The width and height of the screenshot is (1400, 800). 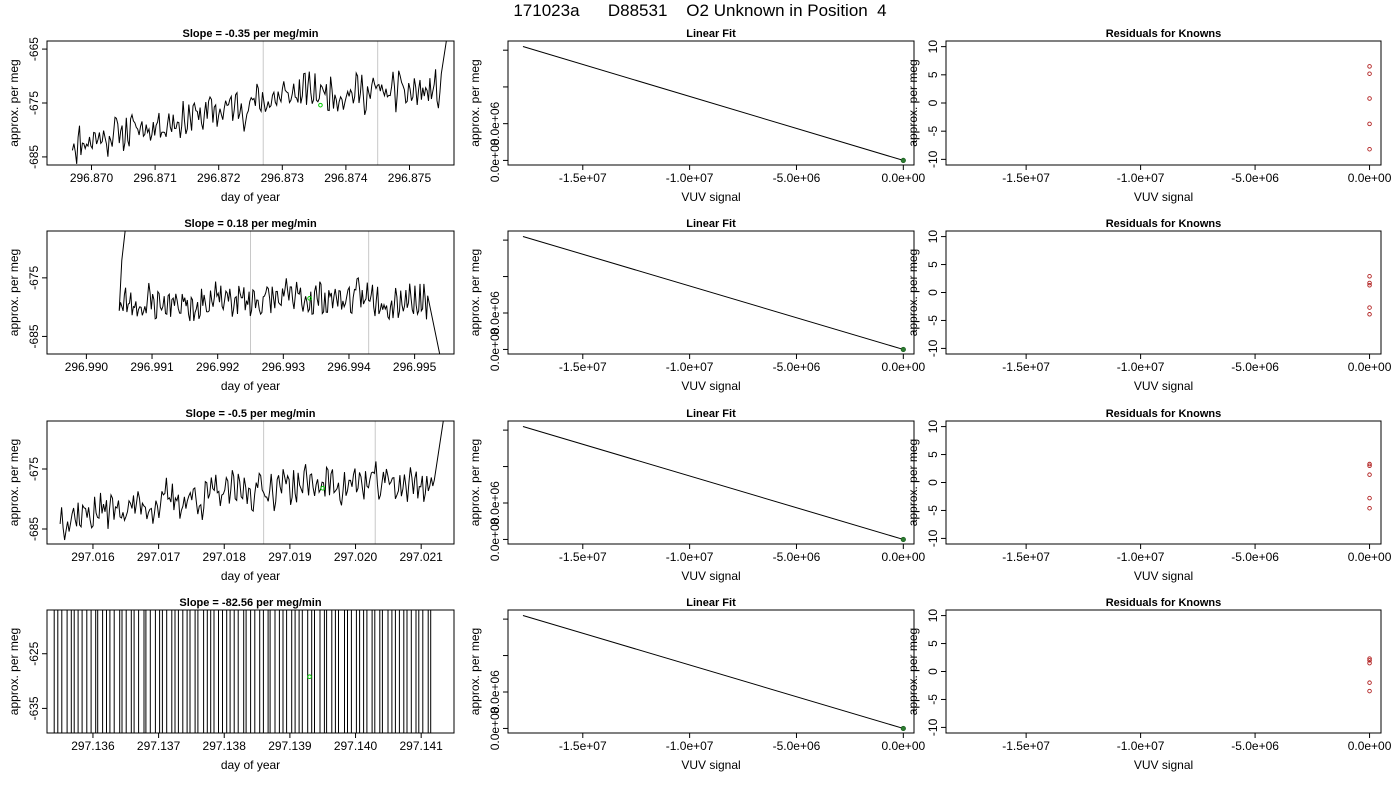 I want to click on data-trace, so click(x=242, y=671).